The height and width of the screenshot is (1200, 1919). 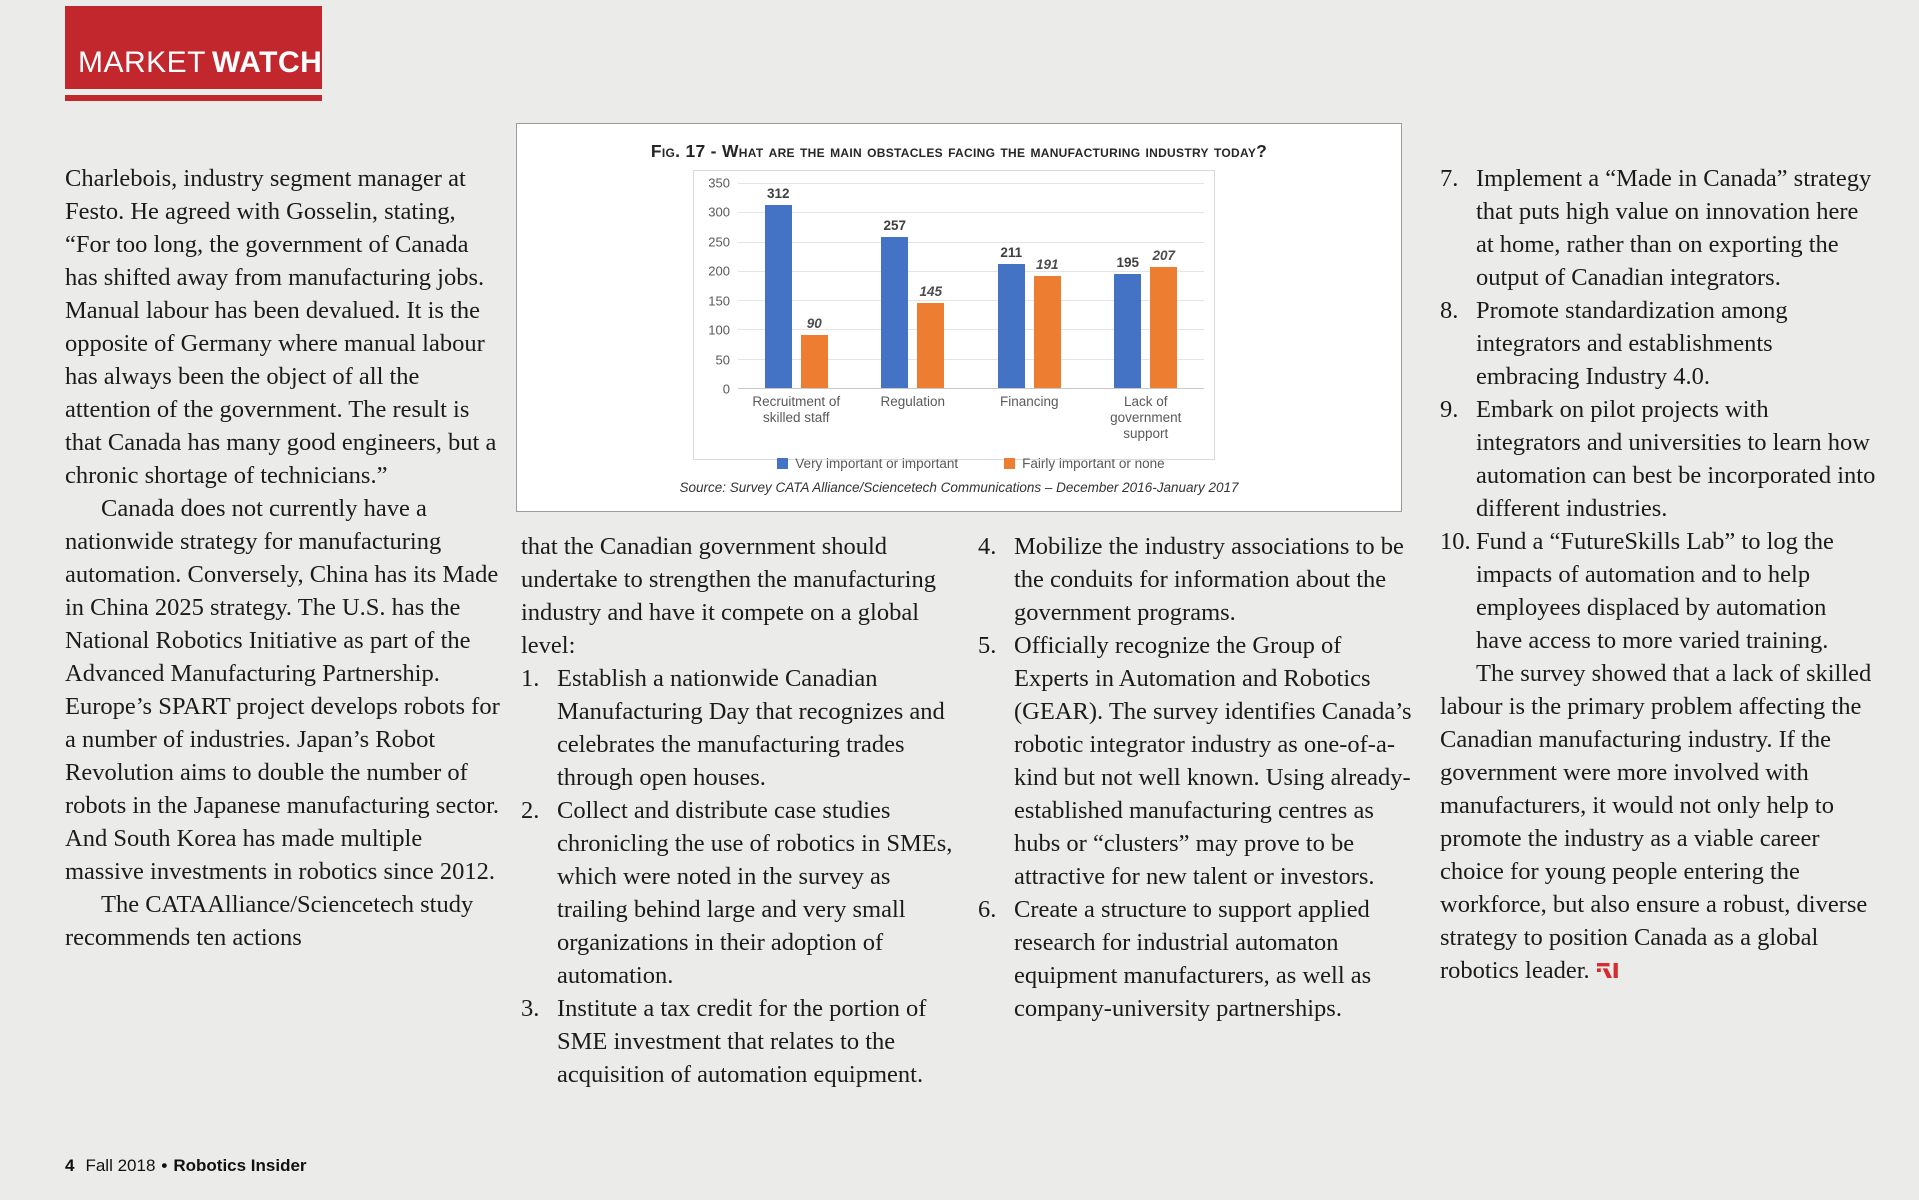 What do you see at coordinates (70, 1165) in the screenshot?
I see `page-number: 4` at bounding box center [70, 1165].